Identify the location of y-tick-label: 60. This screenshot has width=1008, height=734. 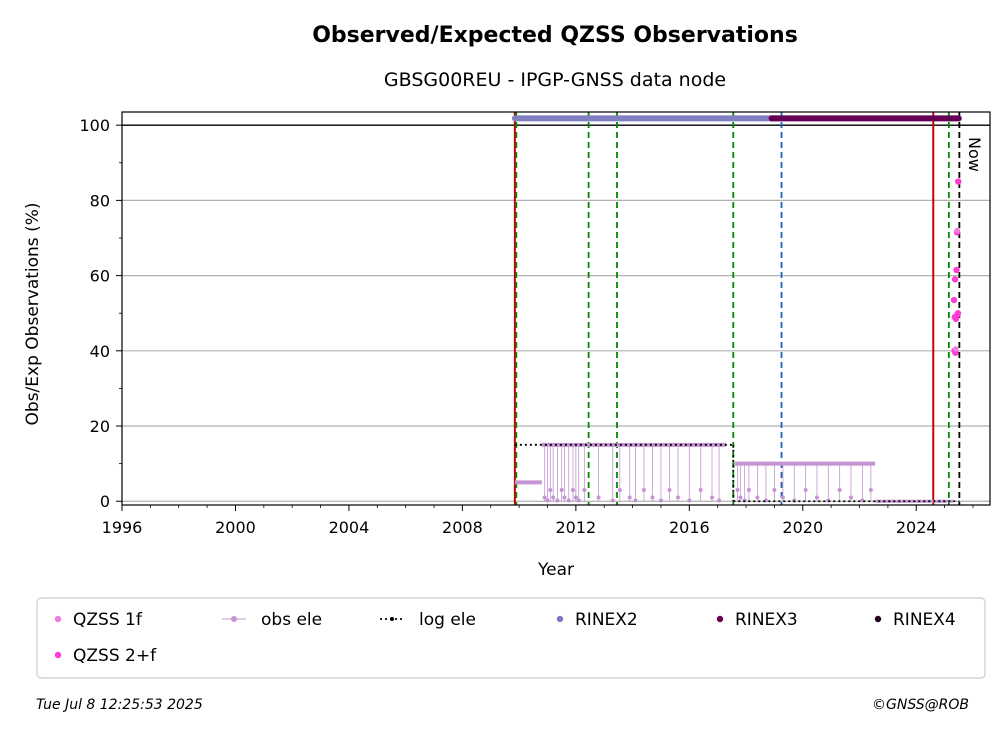
(100, 276).